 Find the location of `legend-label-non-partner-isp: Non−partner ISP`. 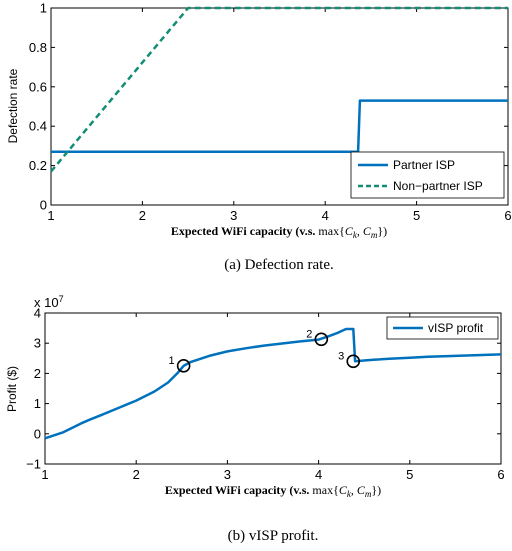

legend-label-non-partner-isp: Non−partner ISP is located at coordinates (438, 186).